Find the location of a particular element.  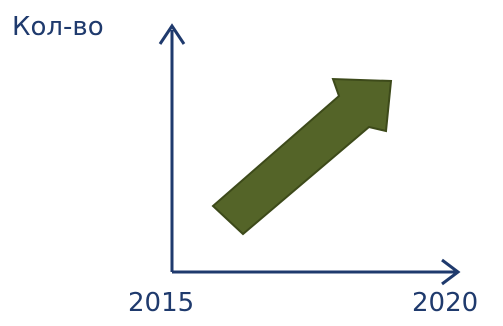

y-axis-label: Кол-во is located at coordinates (58, 27).